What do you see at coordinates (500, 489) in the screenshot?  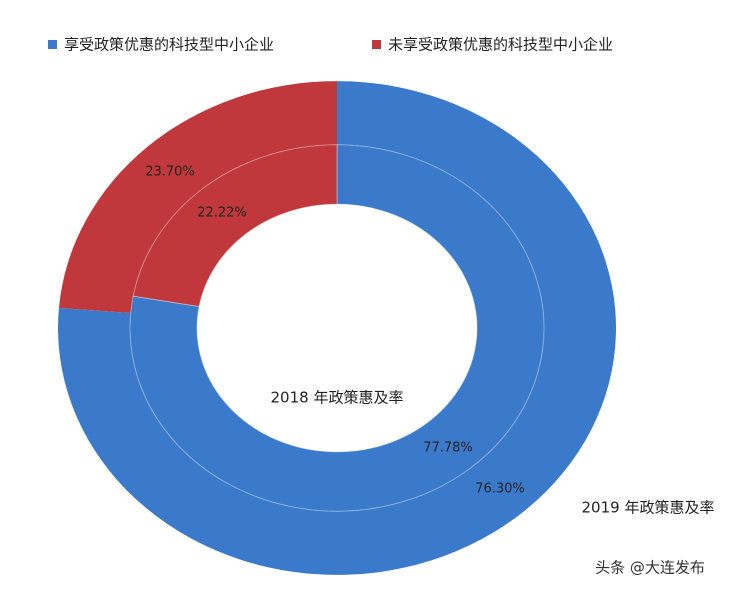 I see `value-label: 76.30%` at bounding box center [500, 489].